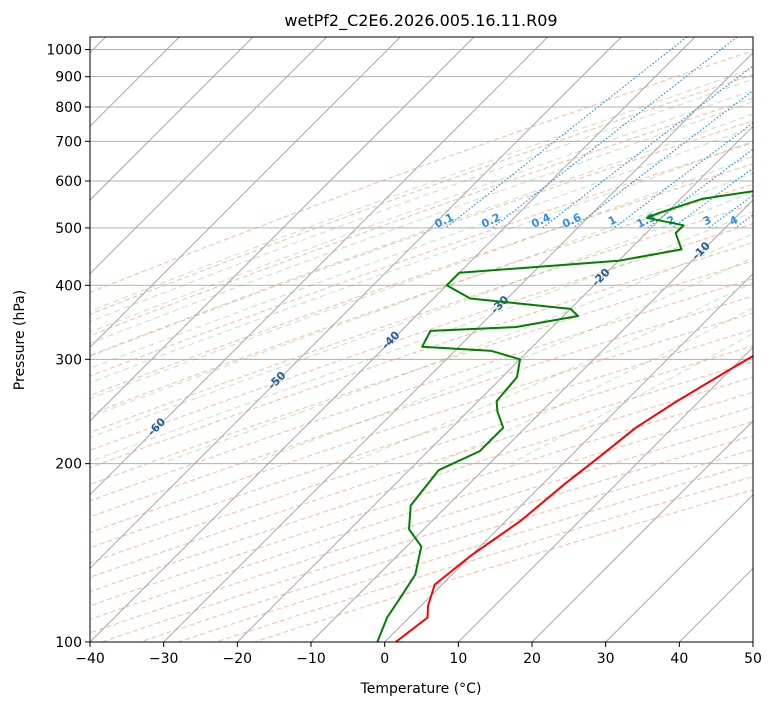 The image size is (775, 708). I want to click on isotherm-label: -50, so click(276, 380).